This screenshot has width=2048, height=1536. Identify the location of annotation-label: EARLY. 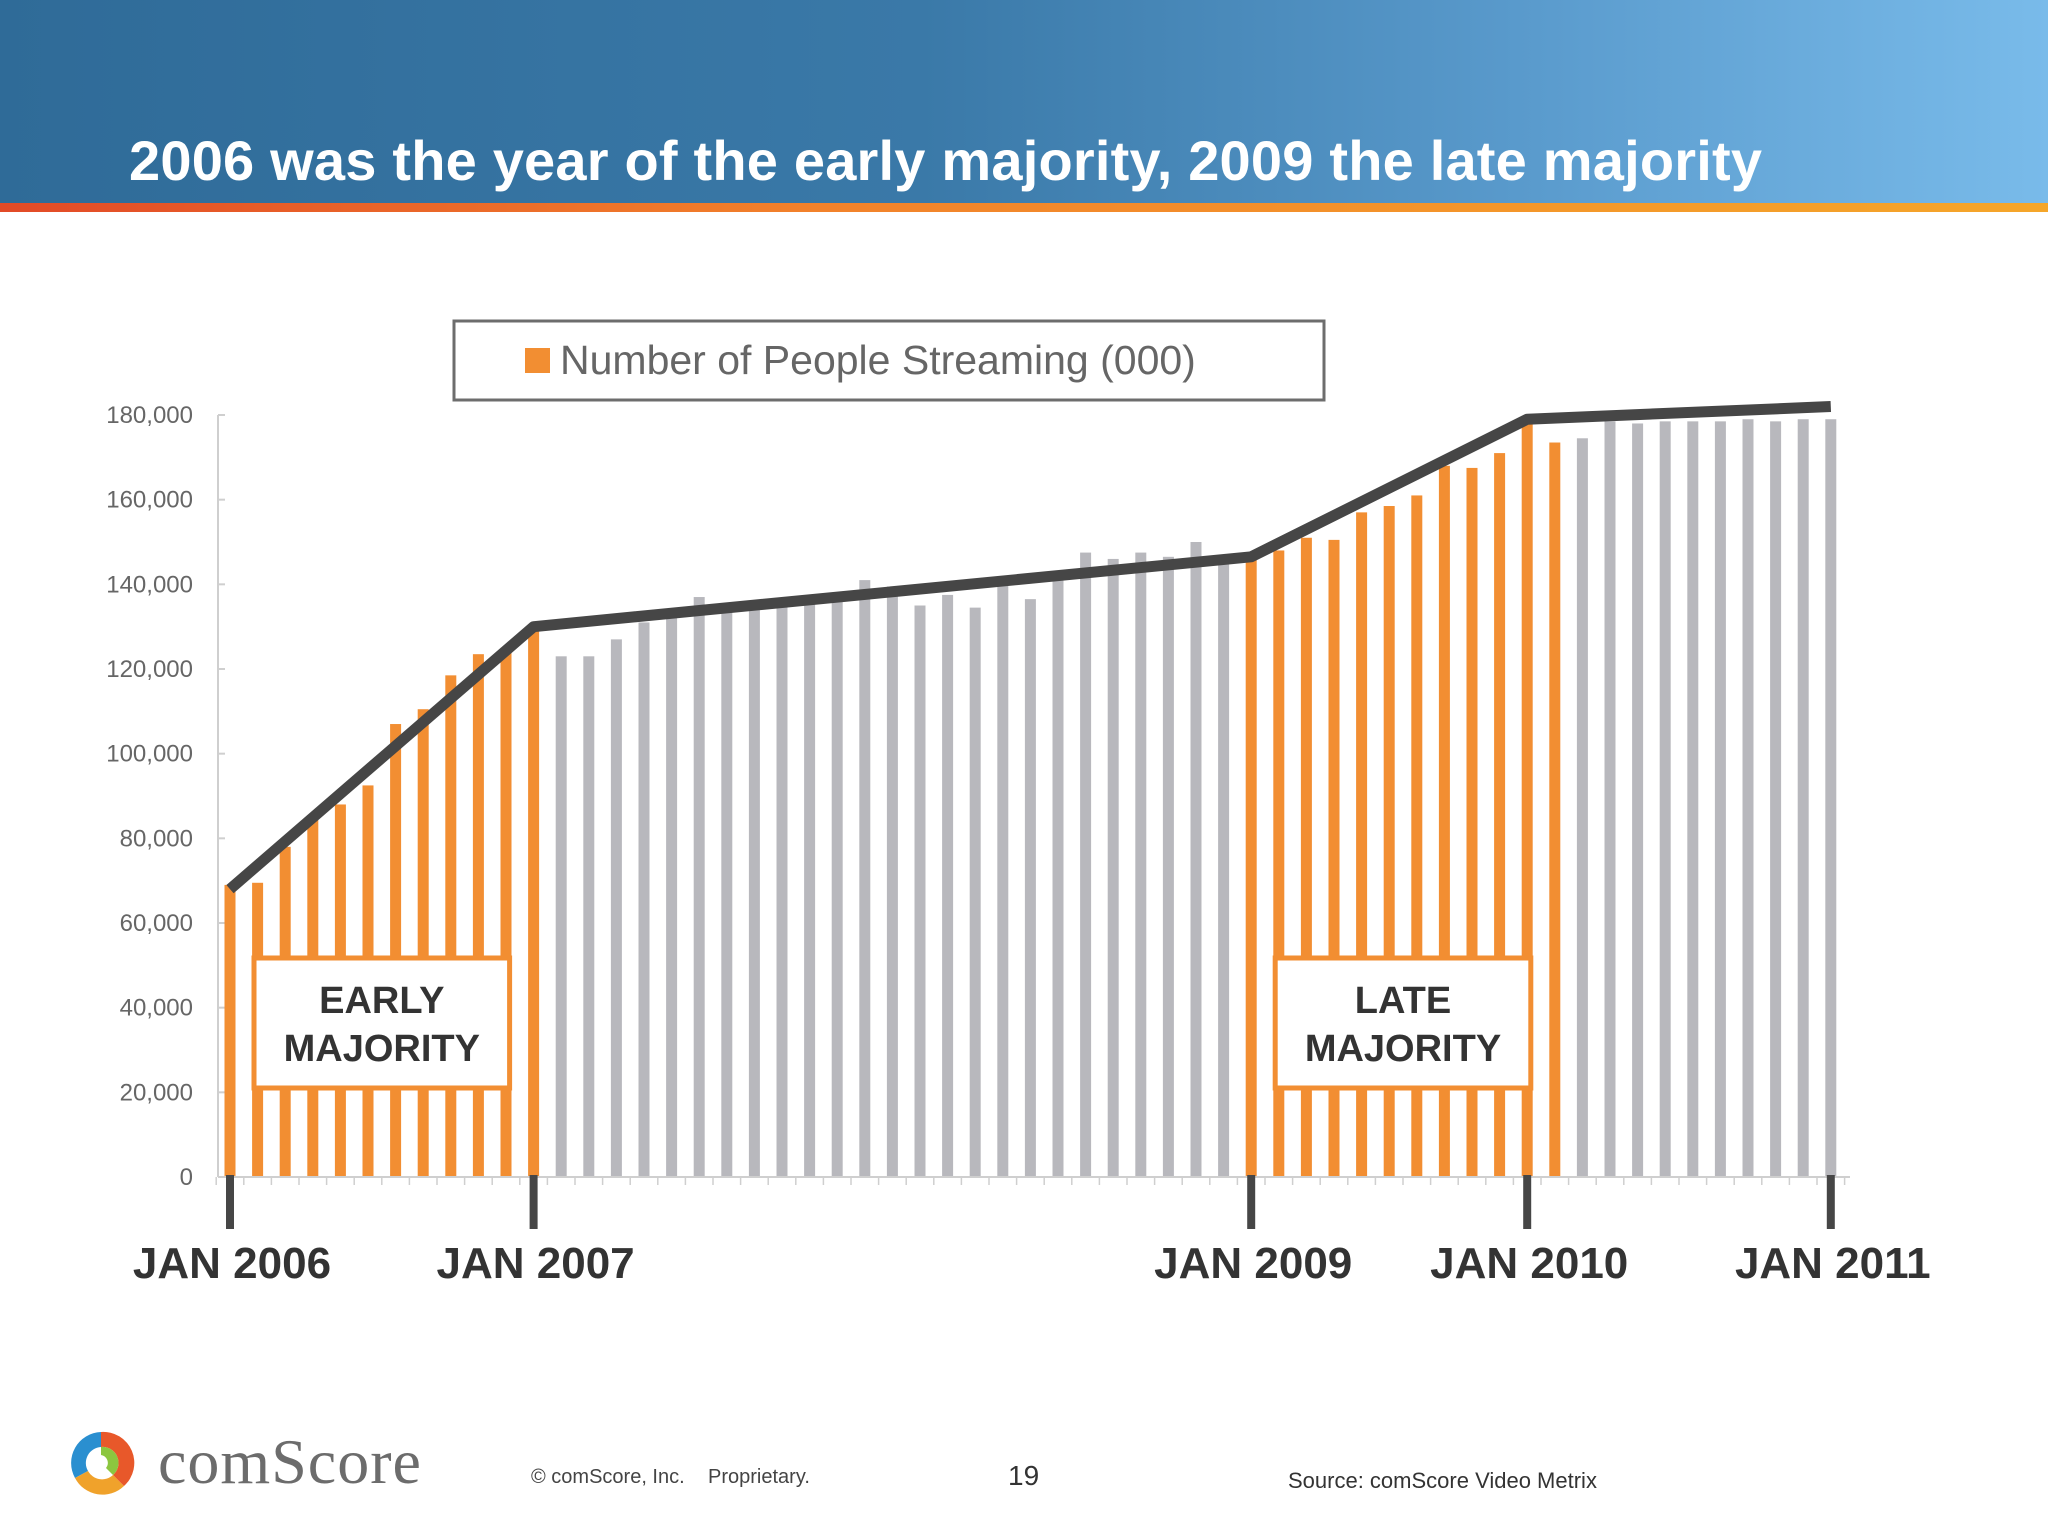
(381, 1001).